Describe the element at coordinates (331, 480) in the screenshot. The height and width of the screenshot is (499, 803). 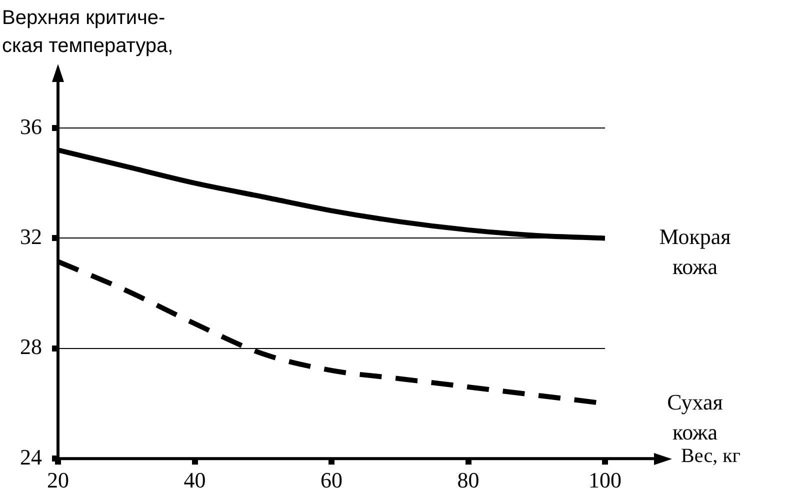
I see `x-tick-label: 60` at that location.